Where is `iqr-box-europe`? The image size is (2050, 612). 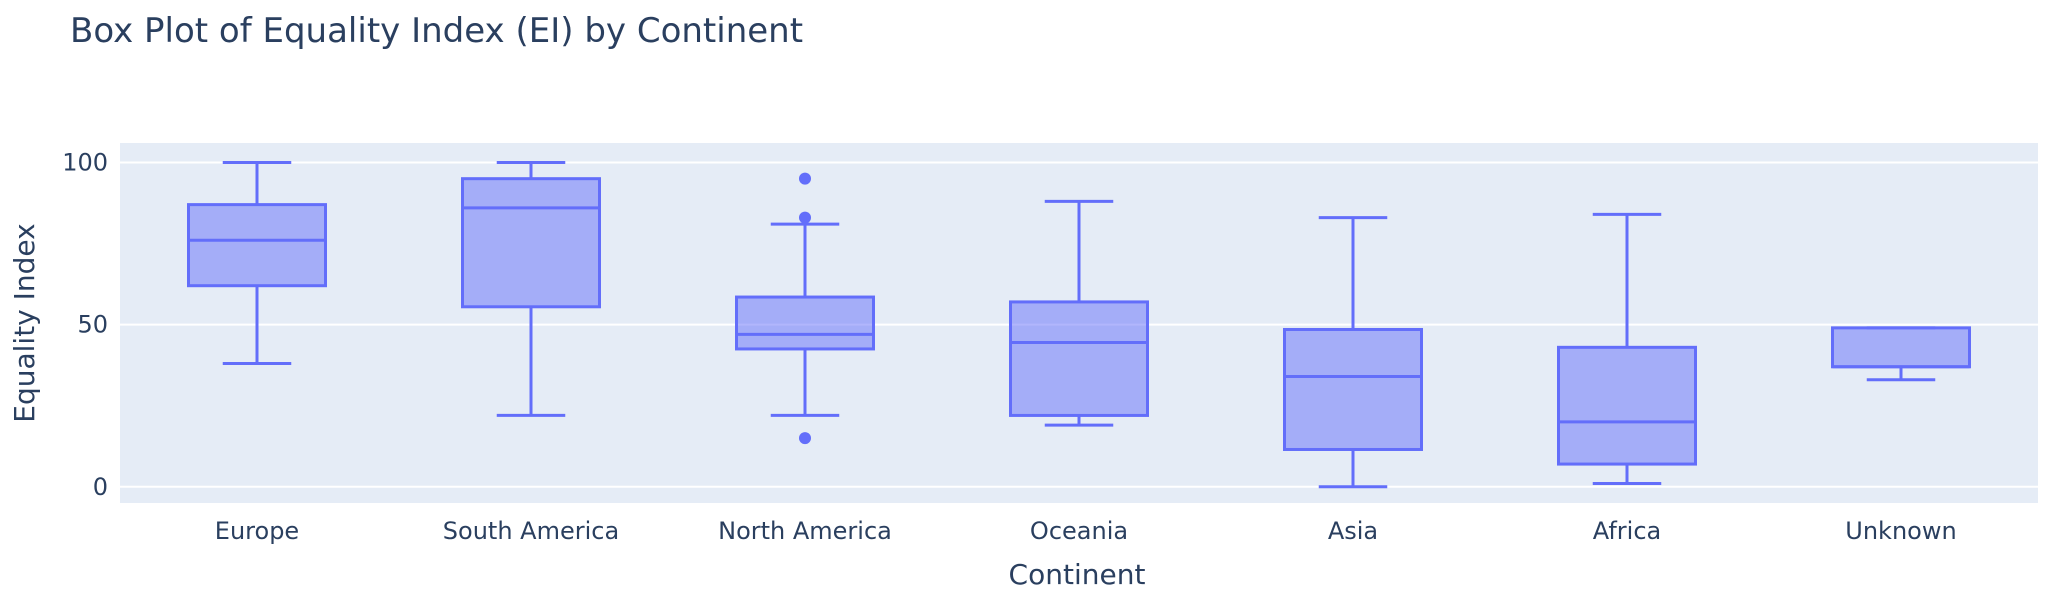
iqr-box-europe is located at coordinates (257, 245).